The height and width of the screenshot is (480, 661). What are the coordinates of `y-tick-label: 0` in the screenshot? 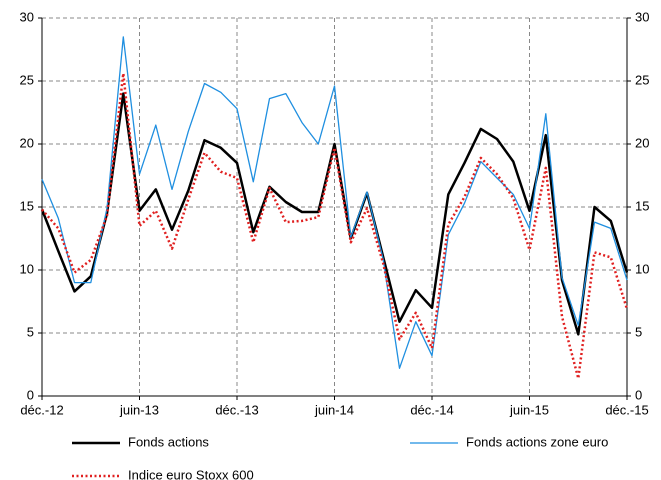 It's located at (30, 394).